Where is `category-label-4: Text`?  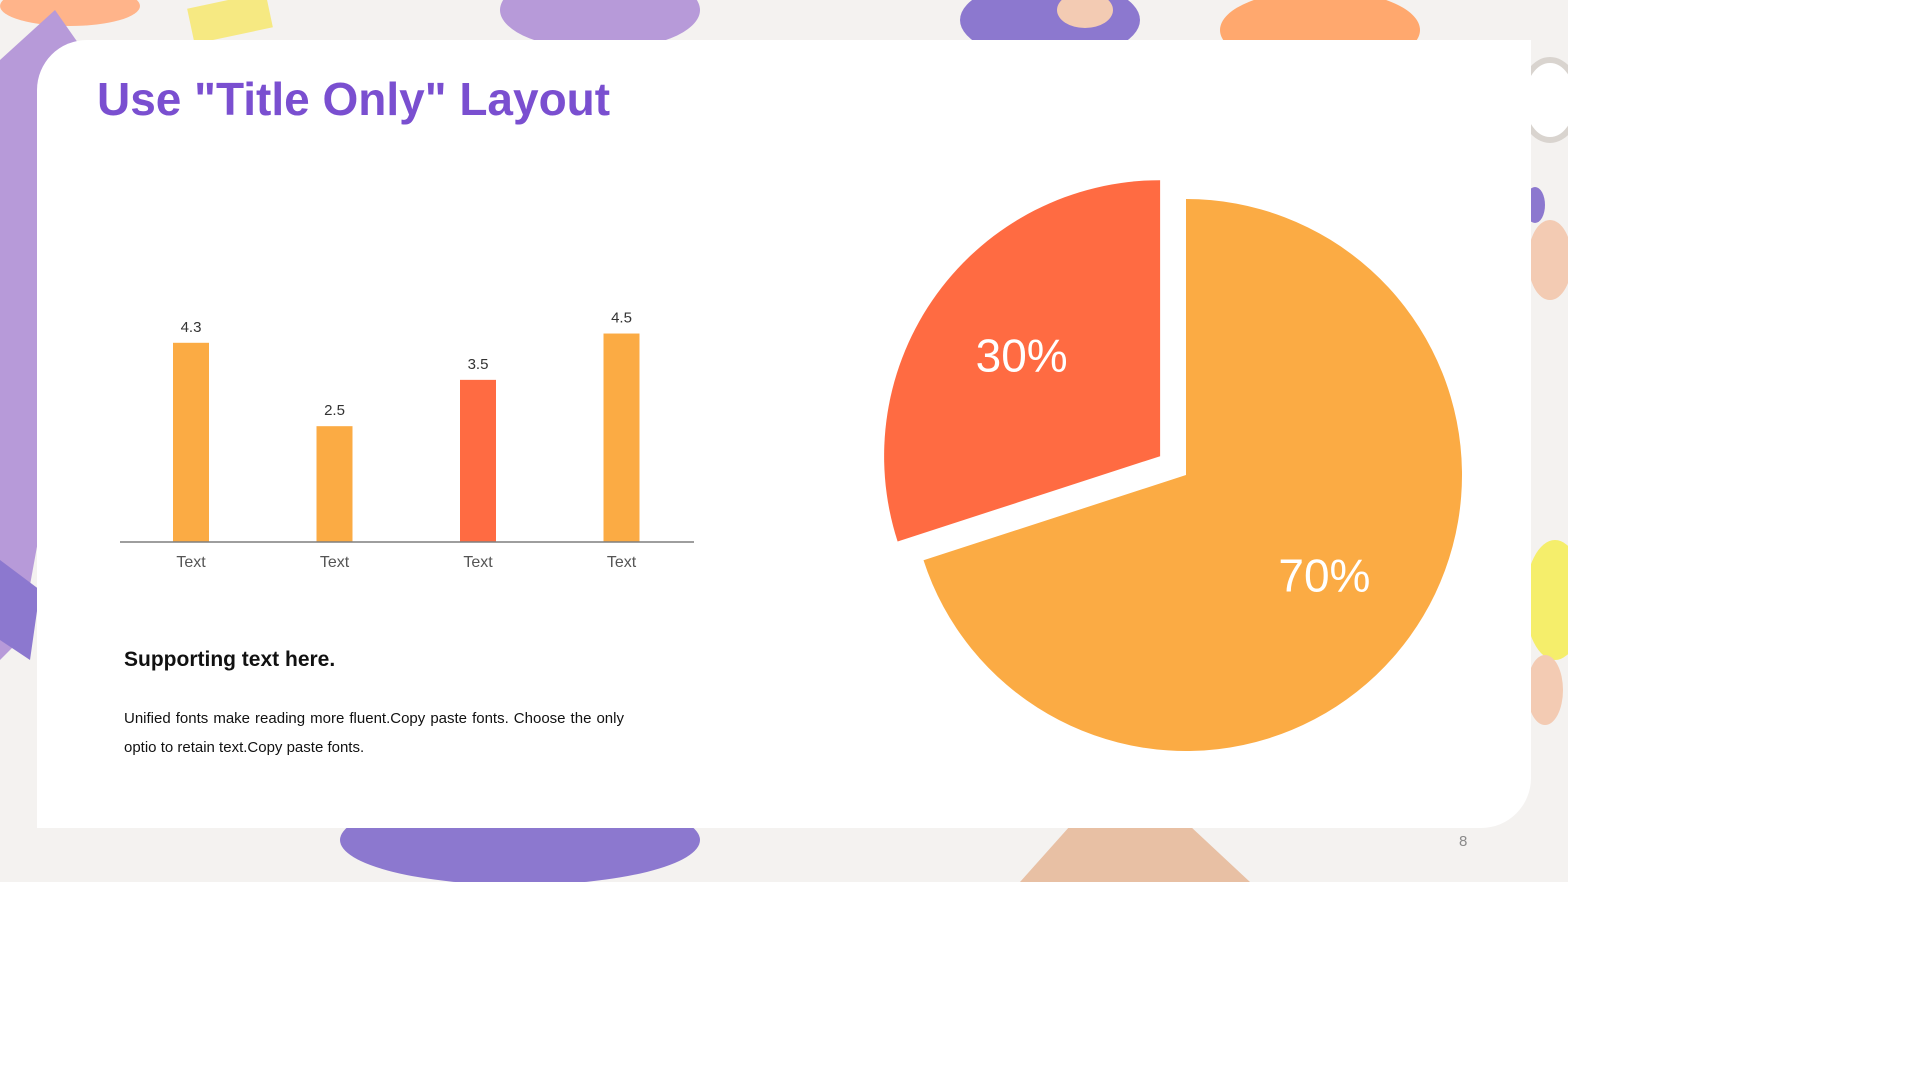 category-label-4: Text is located at coordinates (622, 562).